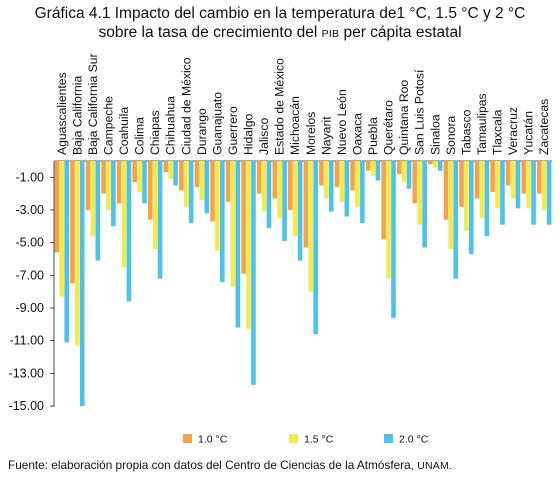  Describe the element at coordinates (498, 132) in the screenshot. I see `category-label: Tlaxcala` at that location.